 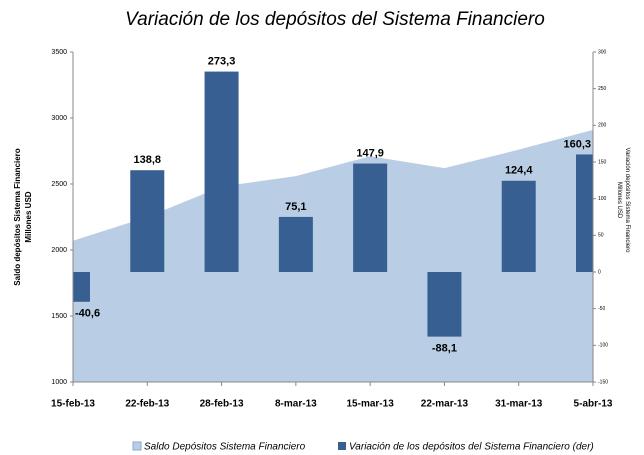 I want to click on data-label: 273,3, so click(x=222, y=61).